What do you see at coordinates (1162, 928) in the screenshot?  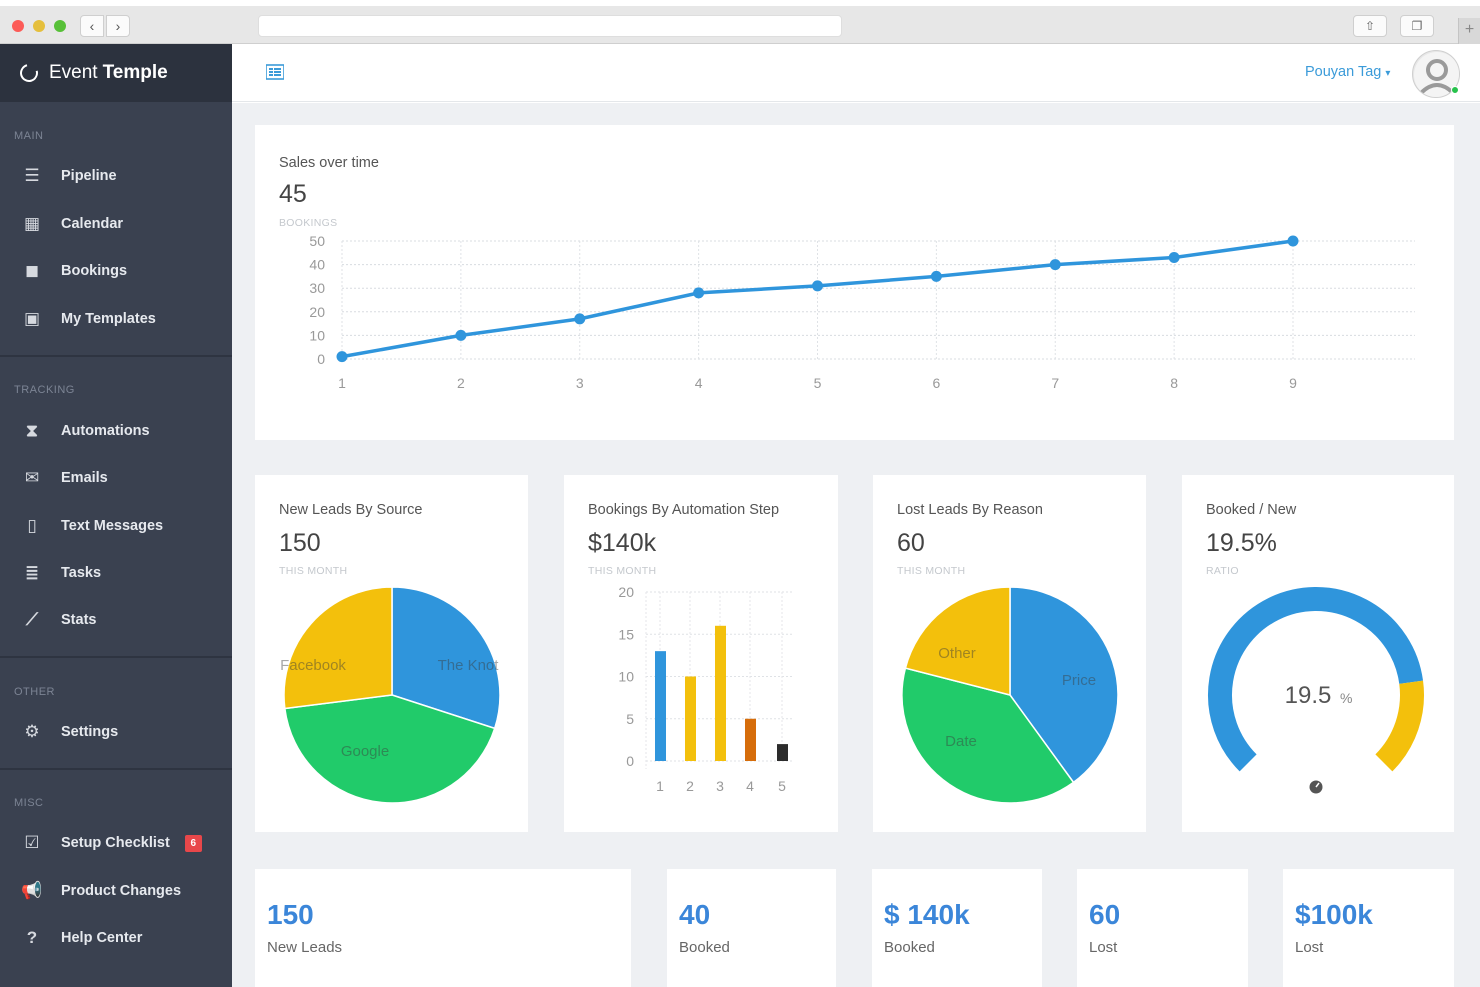 I see `stat-card: 60 Lost` at bounding box center [1162, 928].